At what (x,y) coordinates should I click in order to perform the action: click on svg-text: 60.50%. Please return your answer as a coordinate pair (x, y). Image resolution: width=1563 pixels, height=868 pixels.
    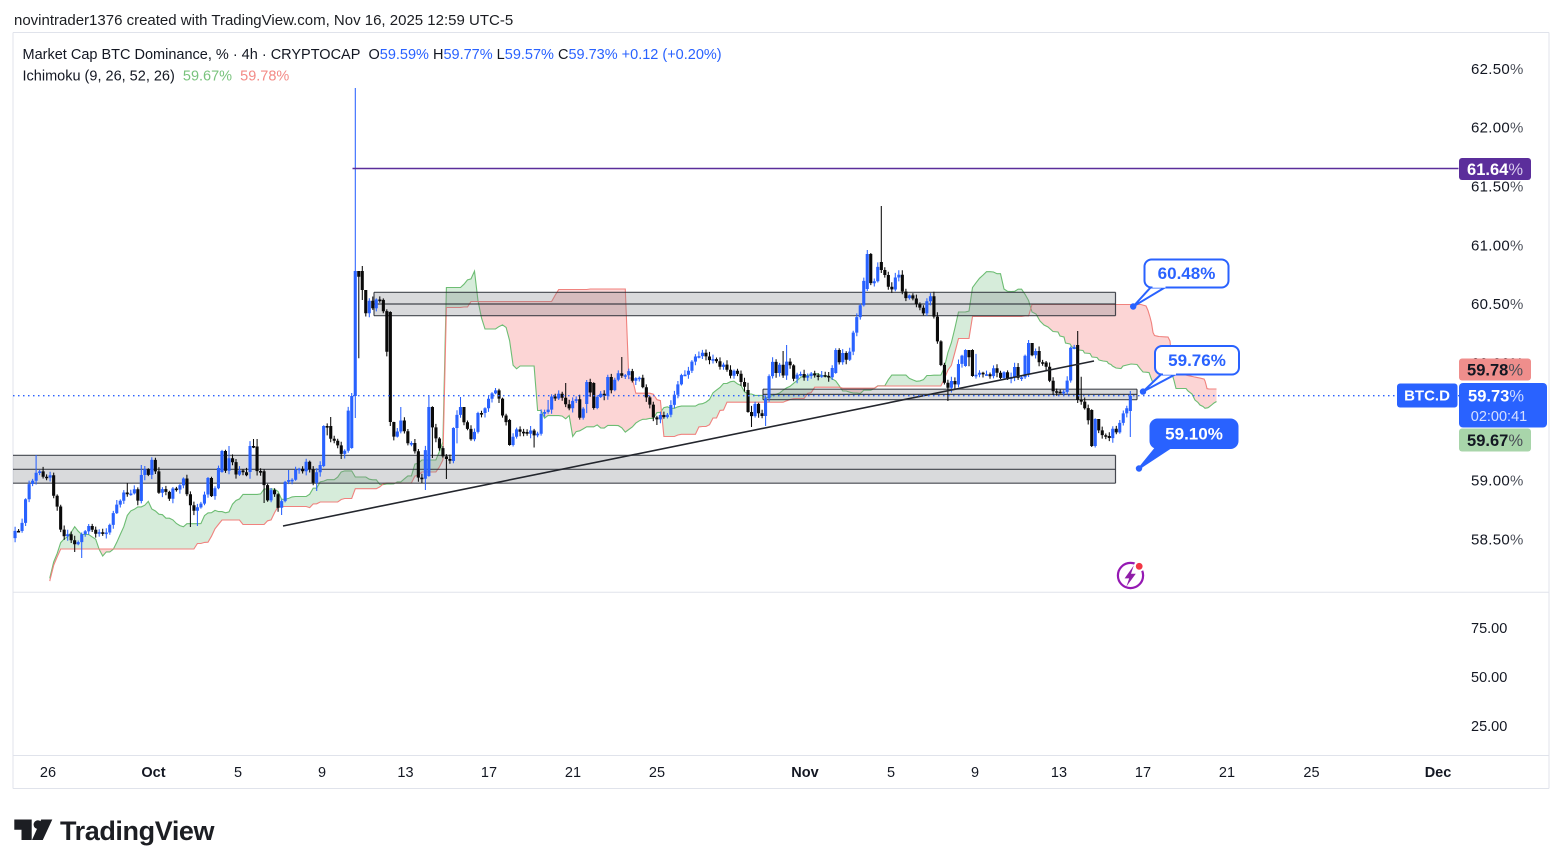
    Looking at the image, I should click on (1497, 304).